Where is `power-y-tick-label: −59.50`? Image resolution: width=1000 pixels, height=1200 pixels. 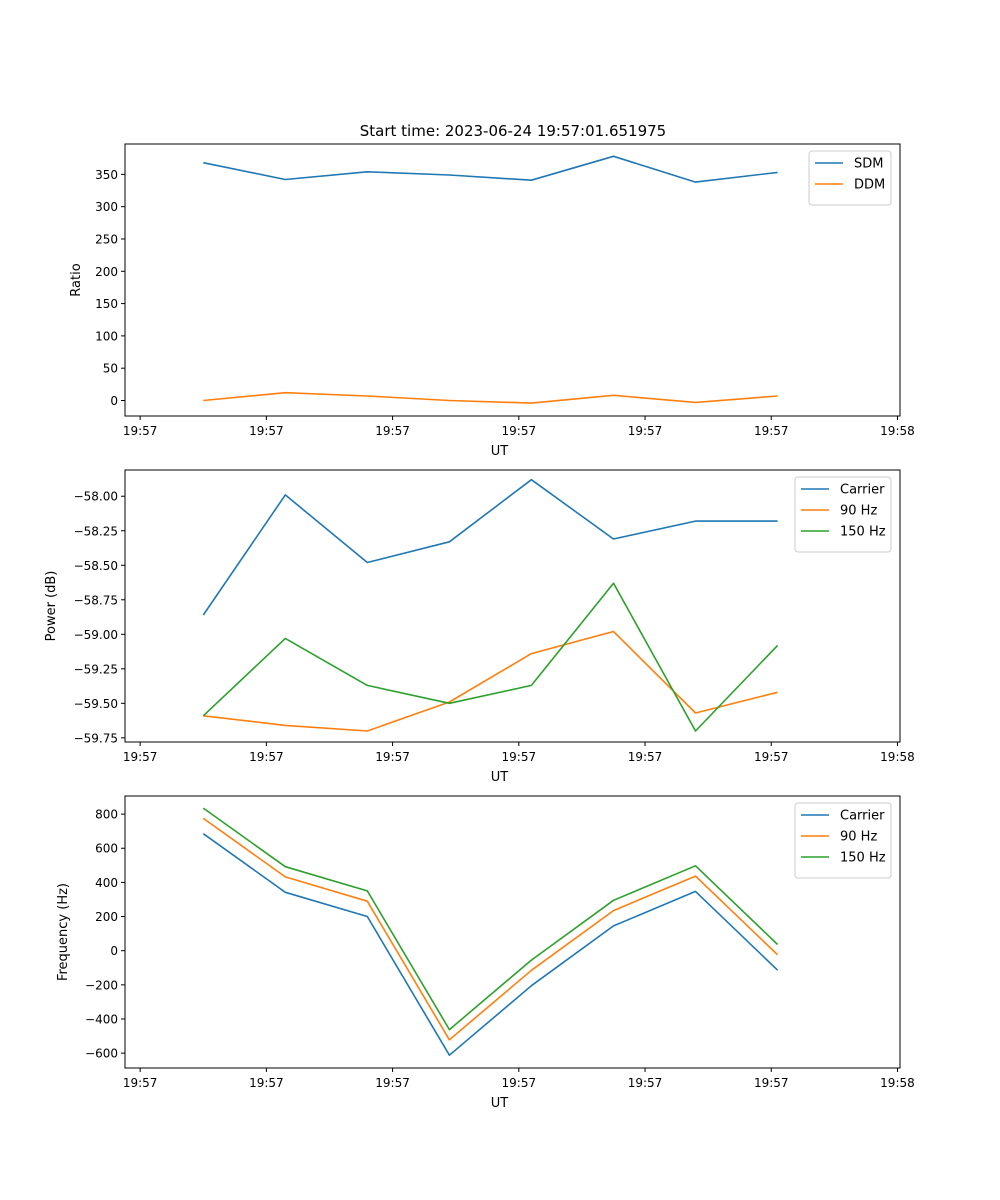 power-y-tick-label: −59.50 is located at coordinates (96, 704).